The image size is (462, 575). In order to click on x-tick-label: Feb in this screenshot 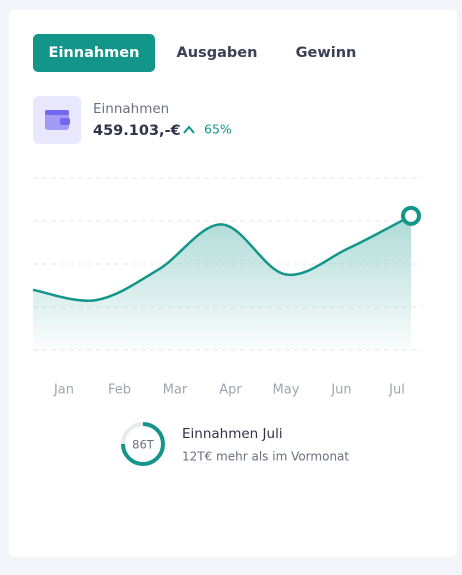, I will do `click(119, 390)`.